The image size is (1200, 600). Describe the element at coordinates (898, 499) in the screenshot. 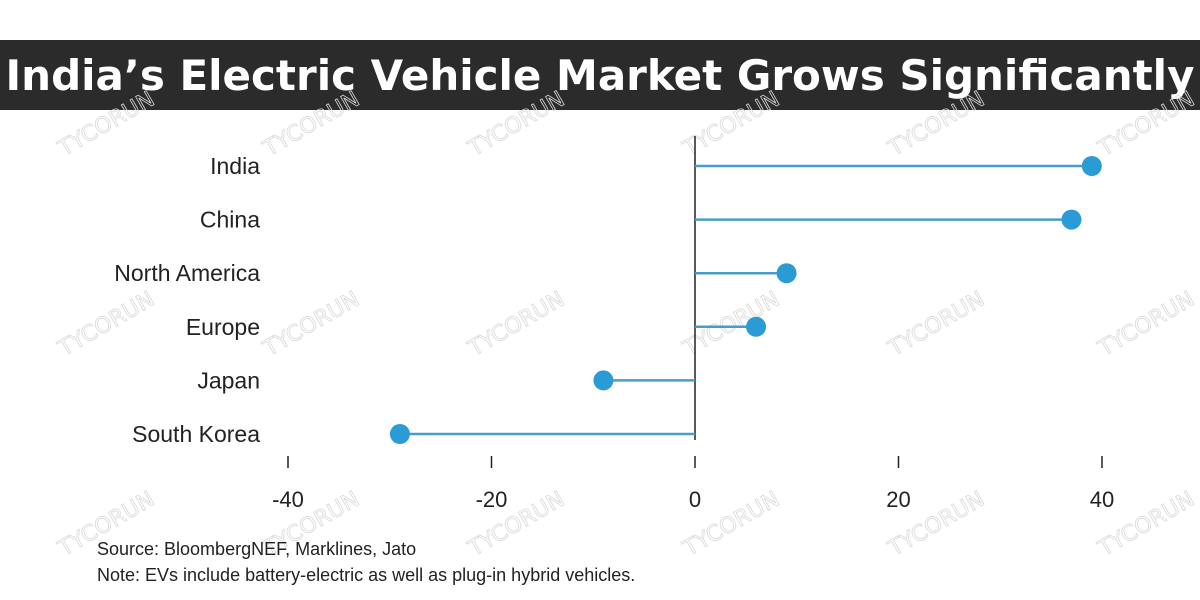

I see `x-tick-label: 20` at that location.